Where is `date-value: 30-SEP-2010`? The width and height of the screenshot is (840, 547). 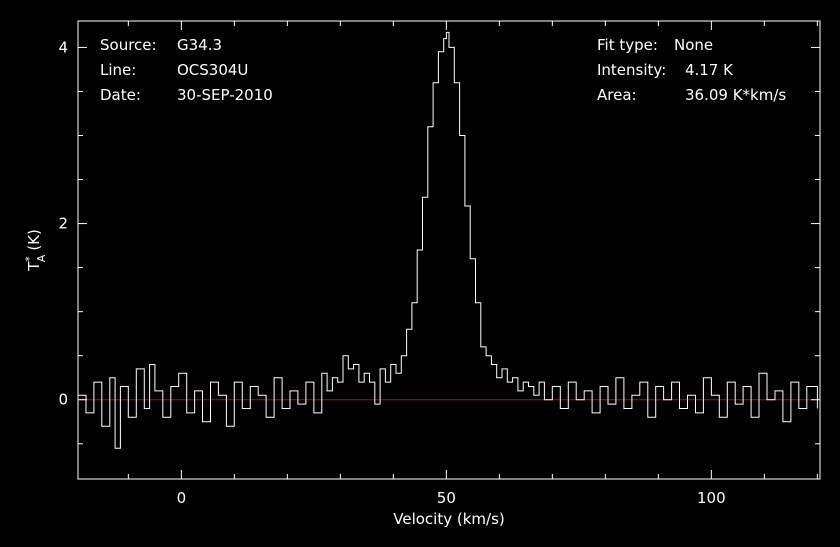 date-value: 30-SEP-2010 is located at coordinates (225, 95).